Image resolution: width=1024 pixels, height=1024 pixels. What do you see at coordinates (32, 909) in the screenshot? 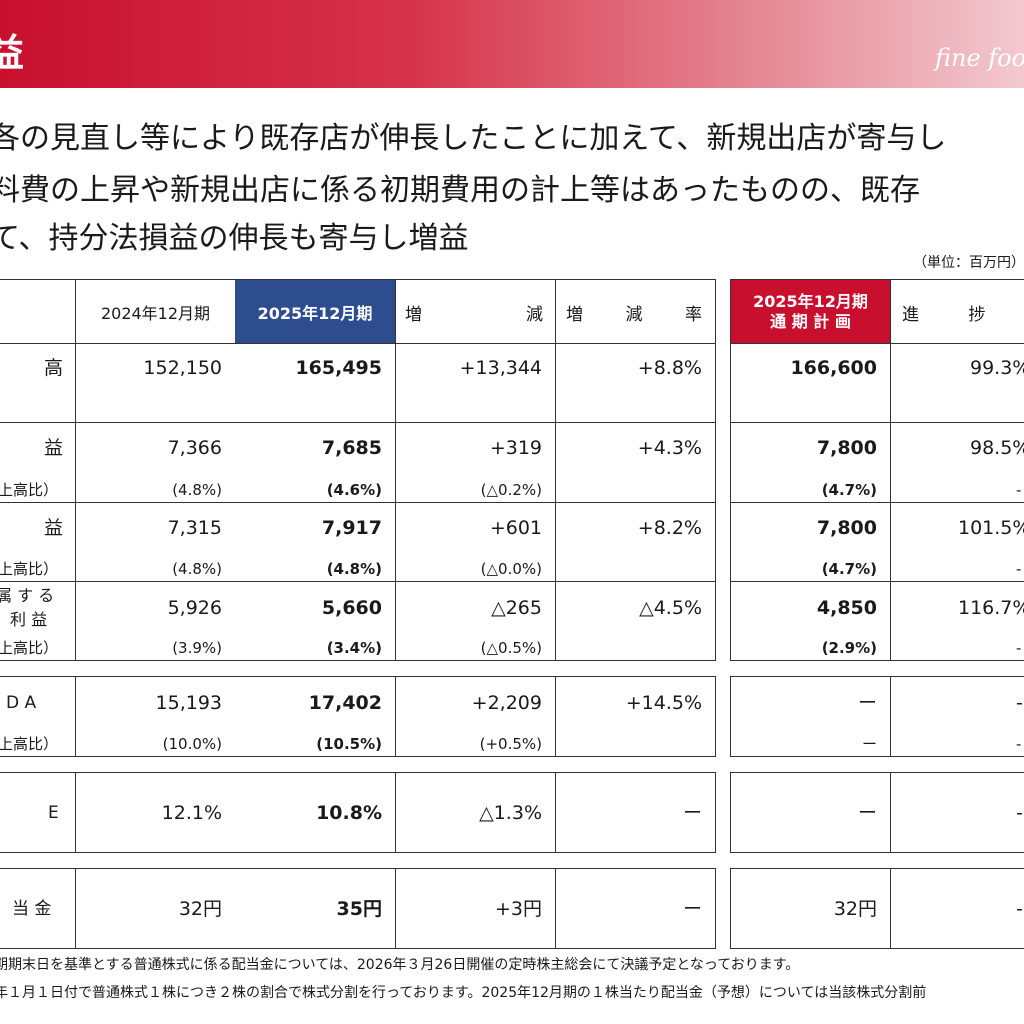
I see `row-label: 当 金` at bounding box center [32, 909].